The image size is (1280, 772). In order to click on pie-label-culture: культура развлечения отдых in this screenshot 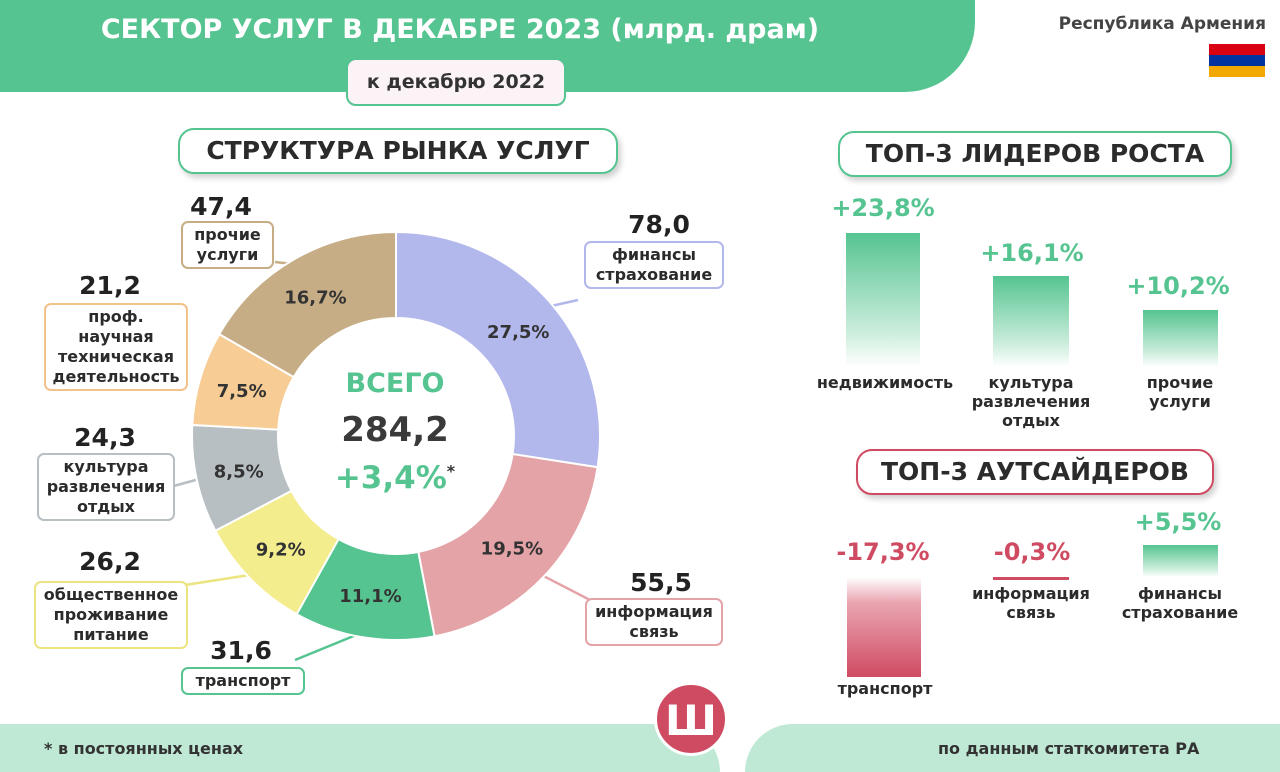, I will do `click(106, 487)`.